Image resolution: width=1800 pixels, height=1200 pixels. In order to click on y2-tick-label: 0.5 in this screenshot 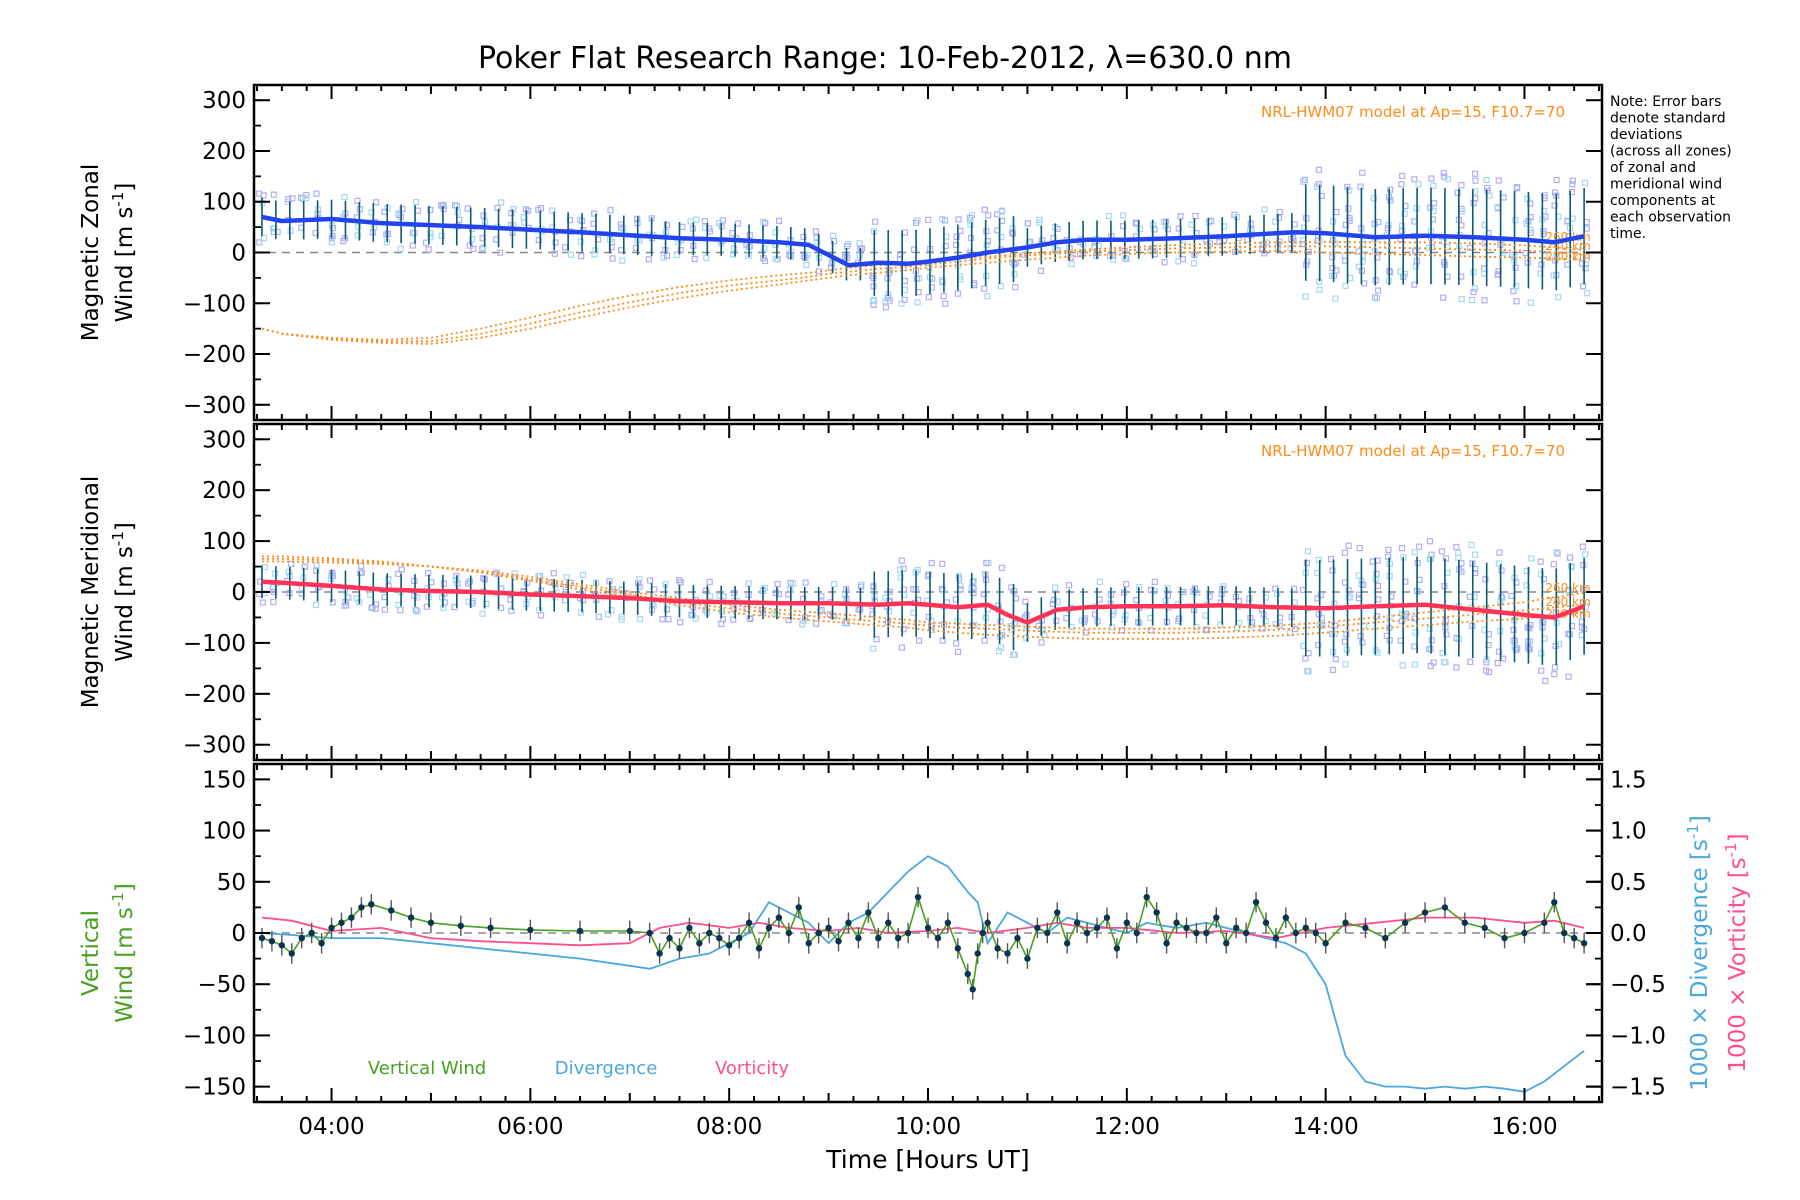, I will do `click(1628, 883)`.